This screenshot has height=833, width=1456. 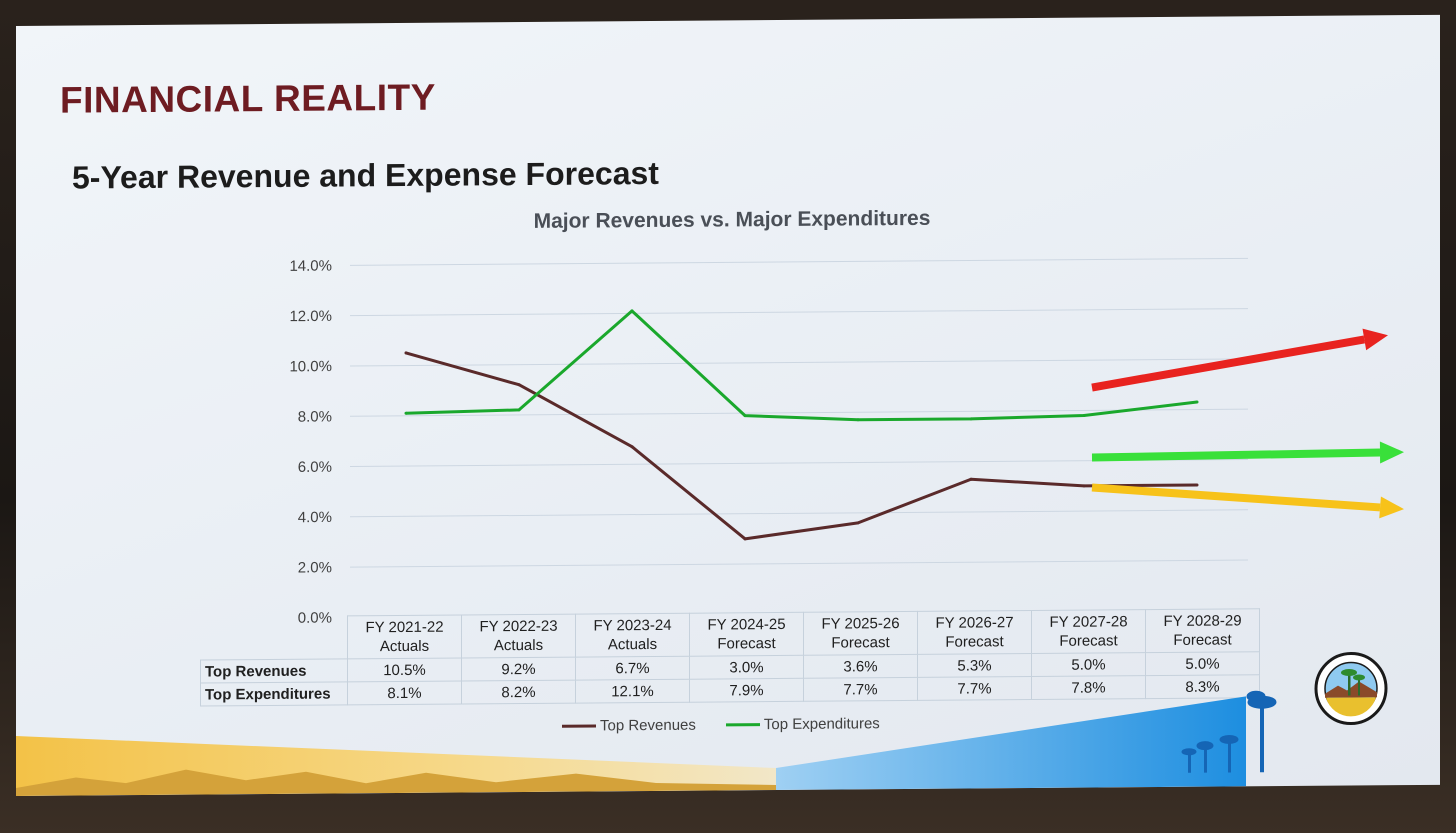 I want to click on y-tick-label: 6.0%, so click(x=315, y=467).